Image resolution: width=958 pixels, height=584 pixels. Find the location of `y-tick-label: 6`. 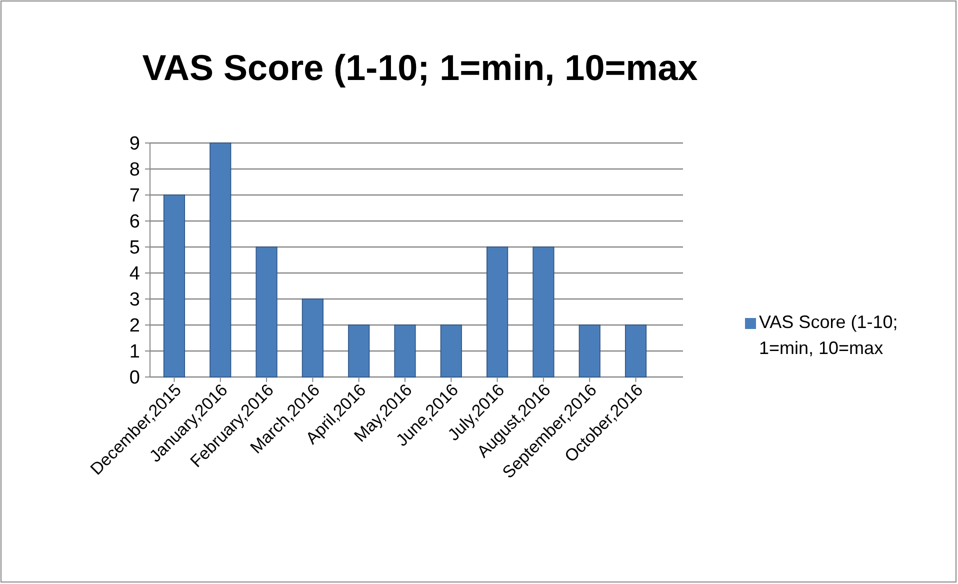

y-tick-label: 6 is located at coordinates (134, 222).